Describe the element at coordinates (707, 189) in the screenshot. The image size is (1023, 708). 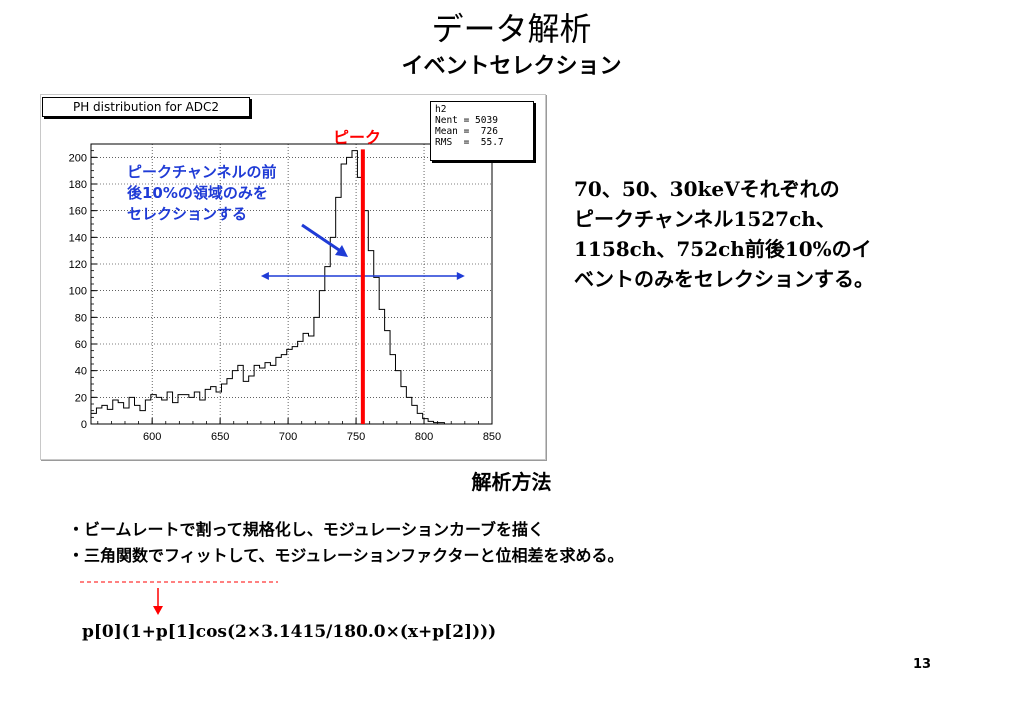
I see `description-line: 70、50、30keVそれぞれの` at that location.